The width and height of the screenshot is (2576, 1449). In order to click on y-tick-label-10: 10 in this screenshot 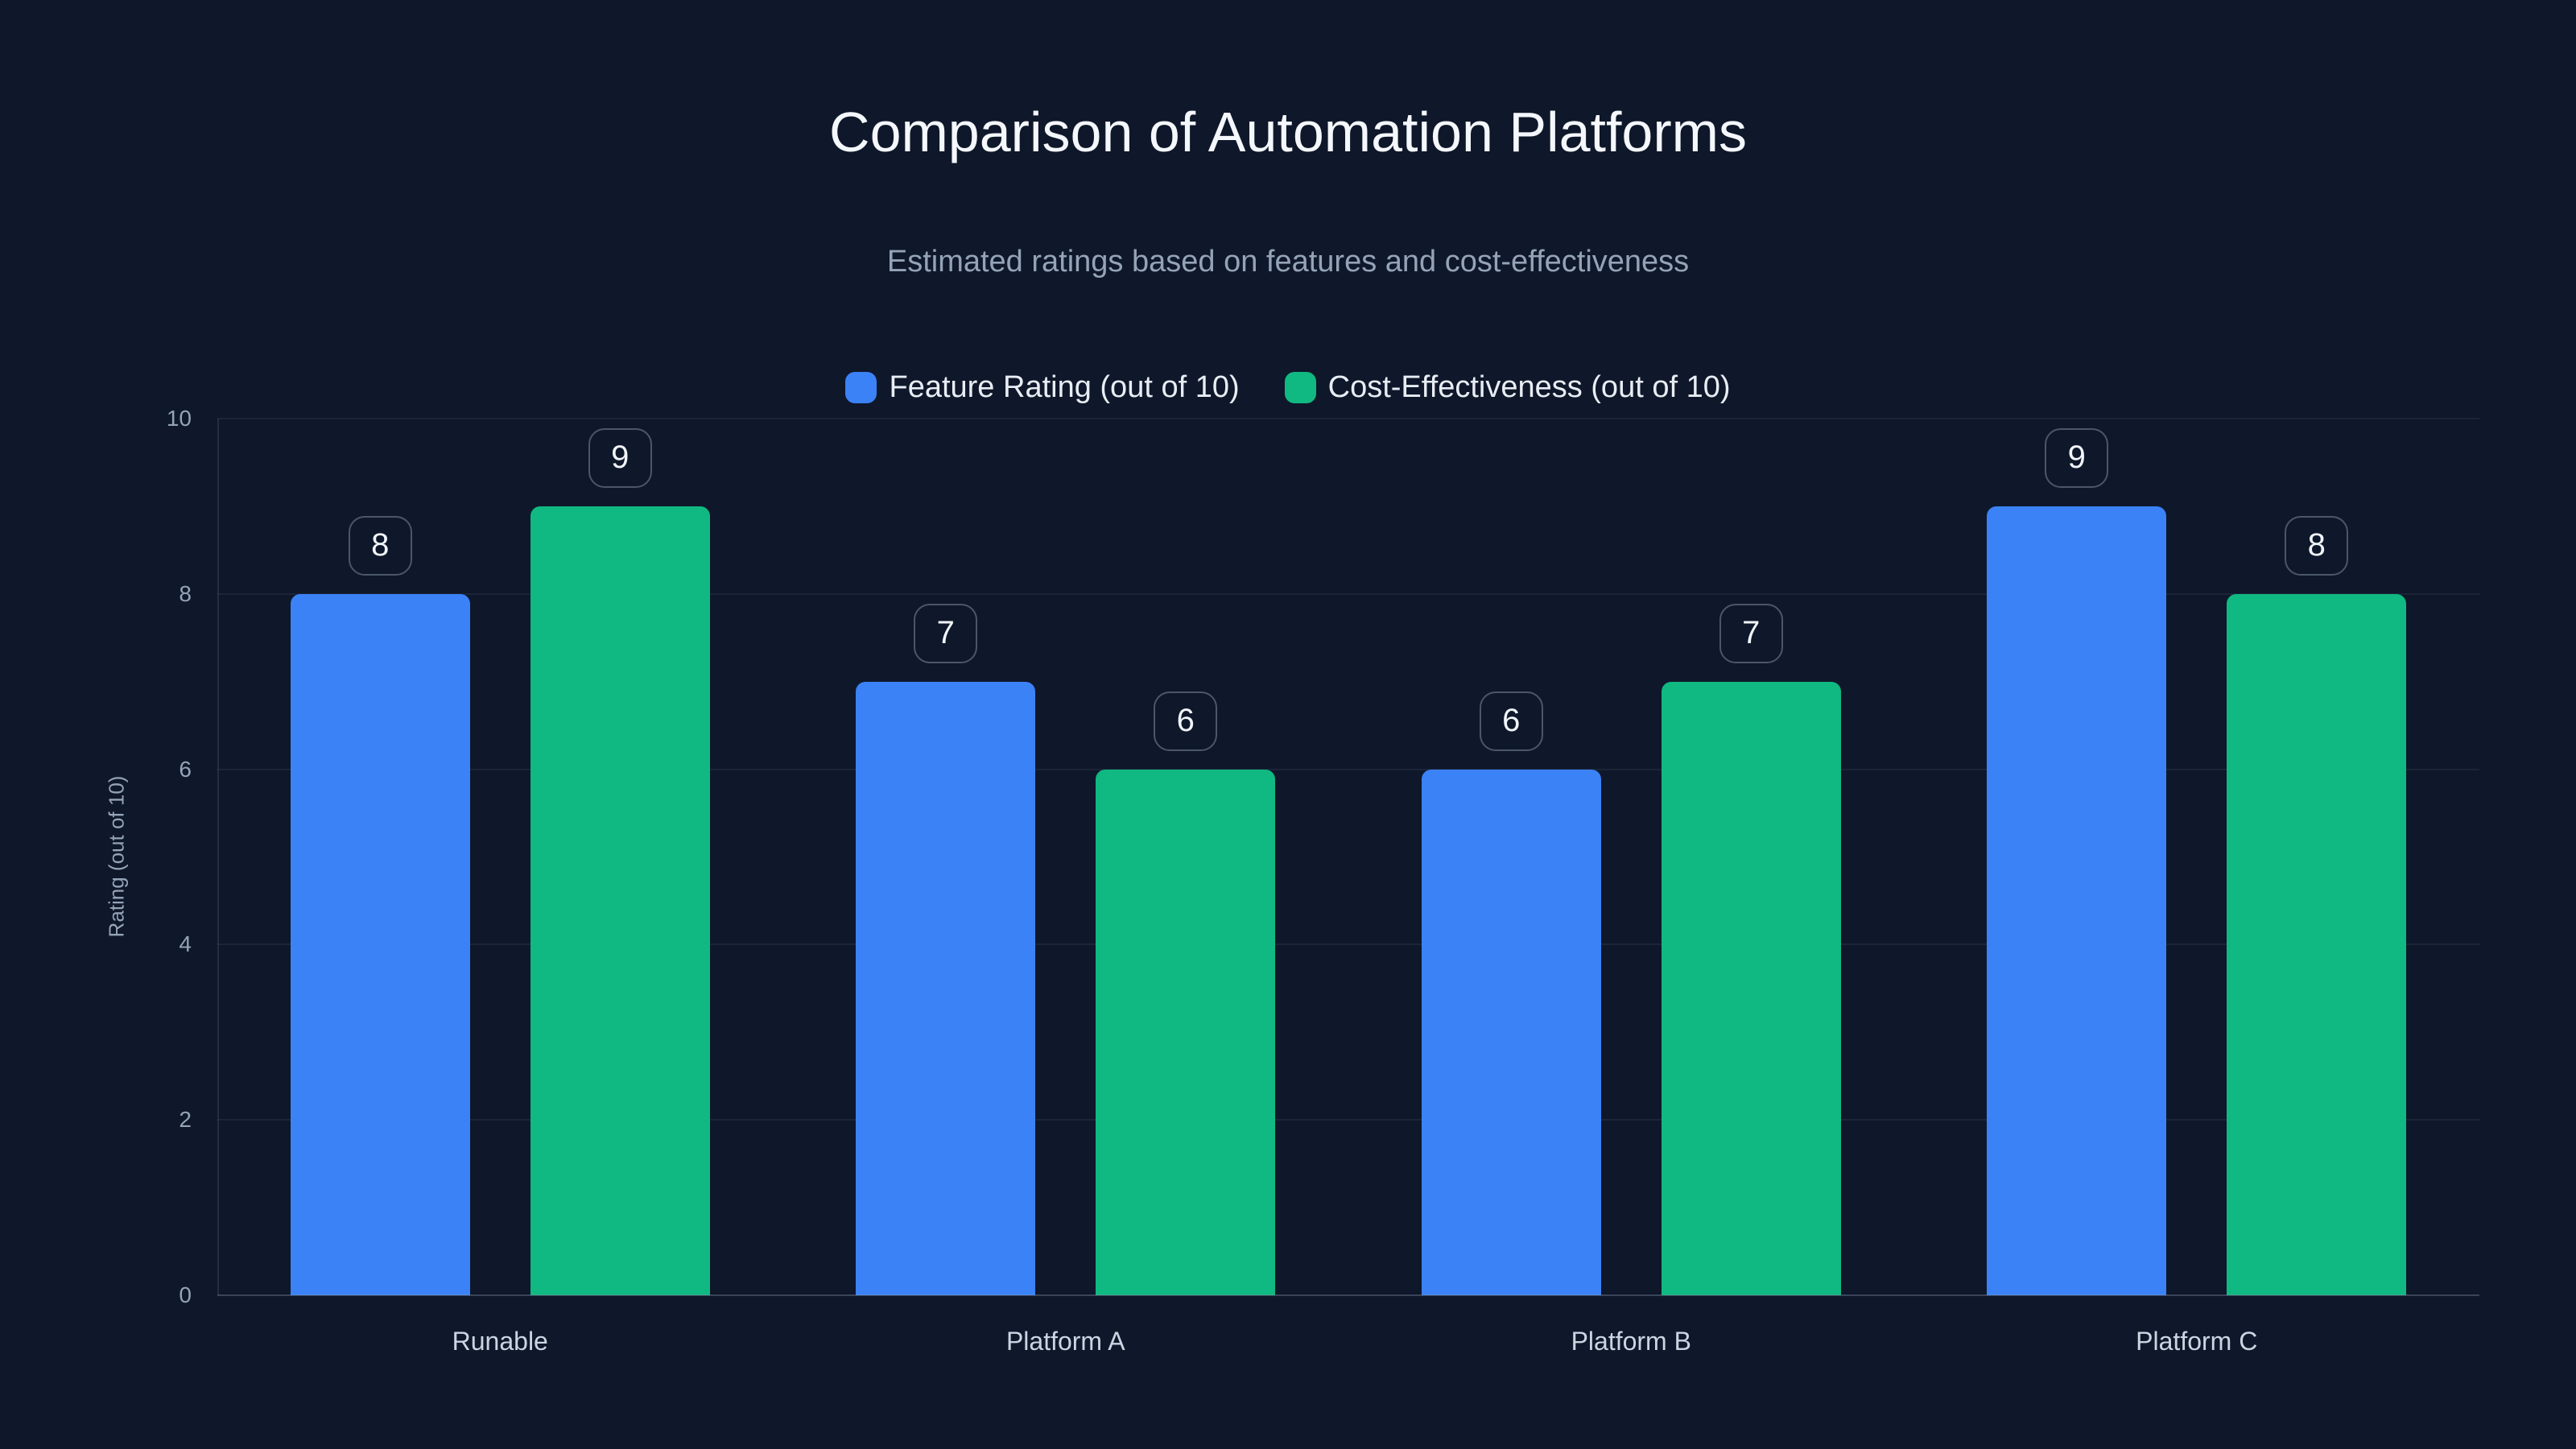, I will do `click(179, 418)`.